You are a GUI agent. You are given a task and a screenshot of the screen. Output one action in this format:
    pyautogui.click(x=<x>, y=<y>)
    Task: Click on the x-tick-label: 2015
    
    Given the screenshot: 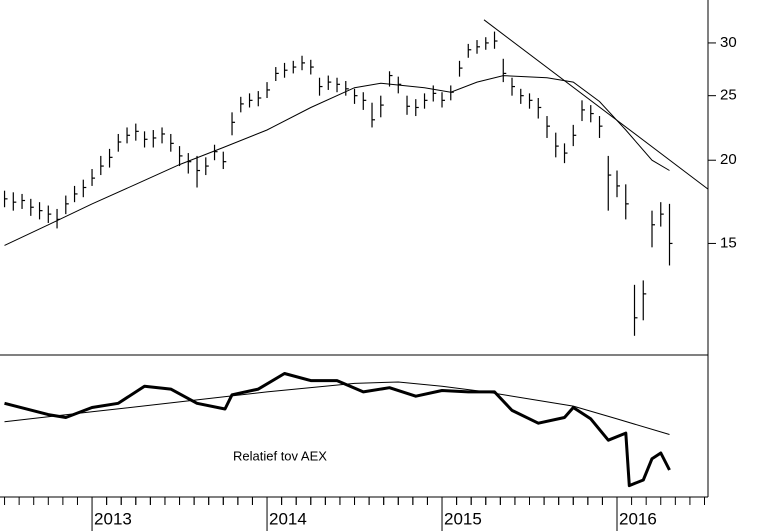 What is the action you would take?
    pyautogui.click(x=463, y=518)
    